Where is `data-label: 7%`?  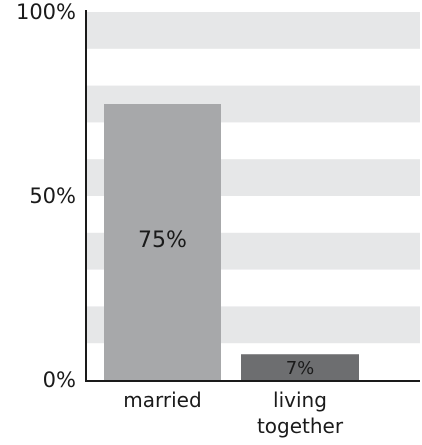
data-label: 7% is located at coordinates (300, 368).